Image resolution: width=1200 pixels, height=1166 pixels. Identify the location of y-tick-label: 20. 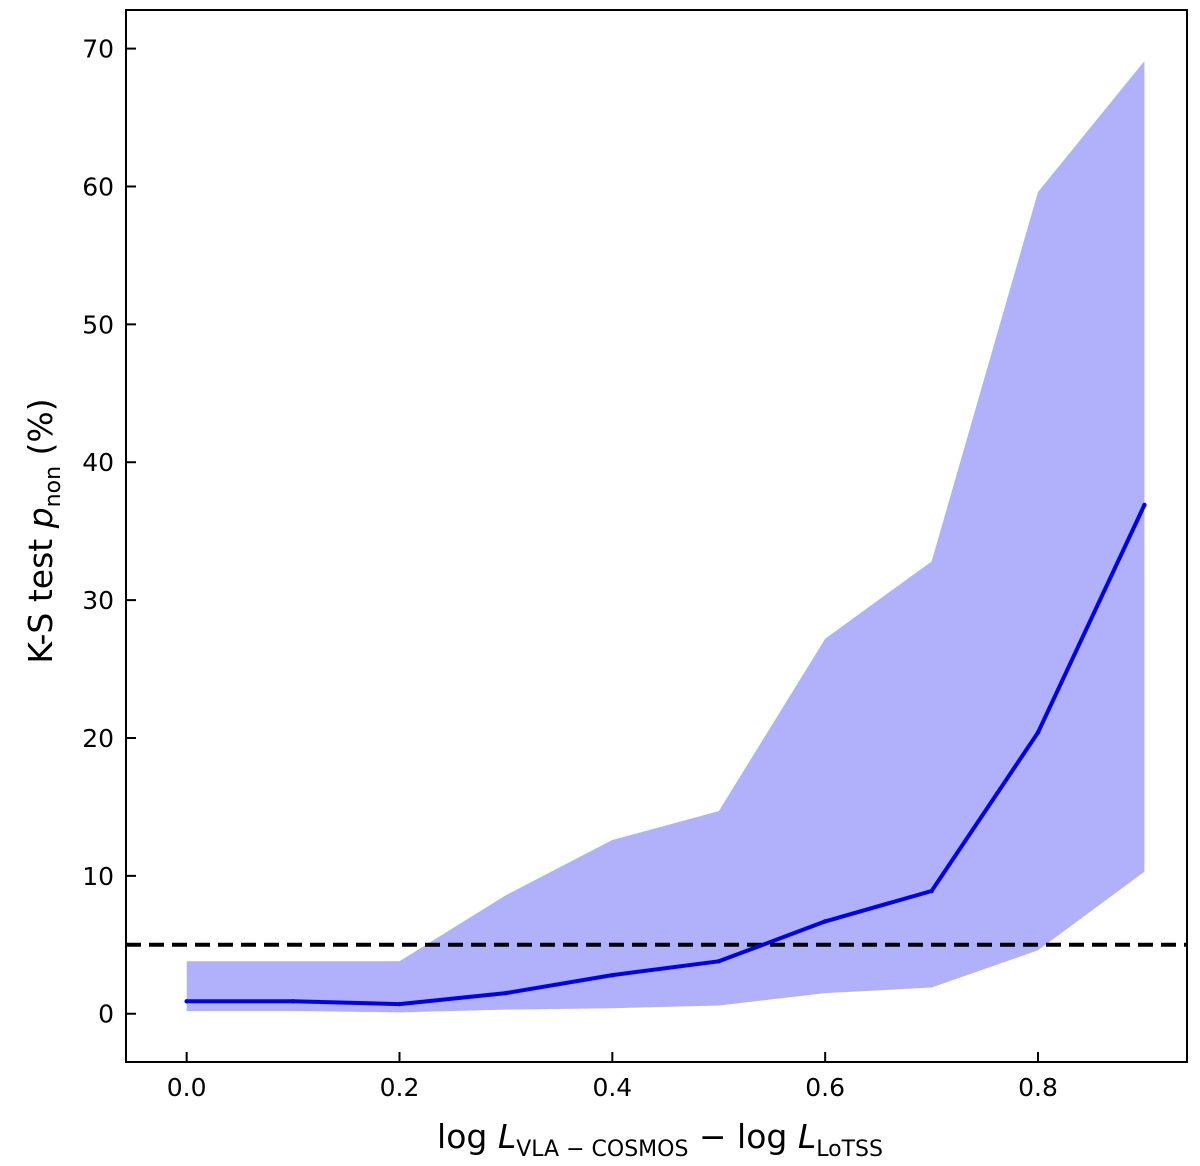
(98, 738).